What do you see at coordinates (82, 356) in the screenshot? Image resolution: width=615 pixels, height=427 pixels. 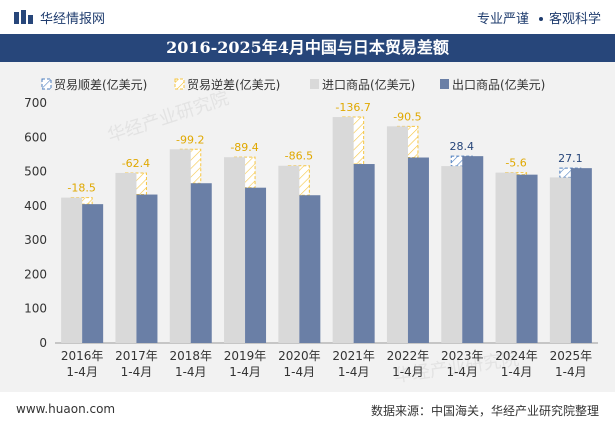 I see `x-tick-label: 2016年` at bounding box center [82, 356].